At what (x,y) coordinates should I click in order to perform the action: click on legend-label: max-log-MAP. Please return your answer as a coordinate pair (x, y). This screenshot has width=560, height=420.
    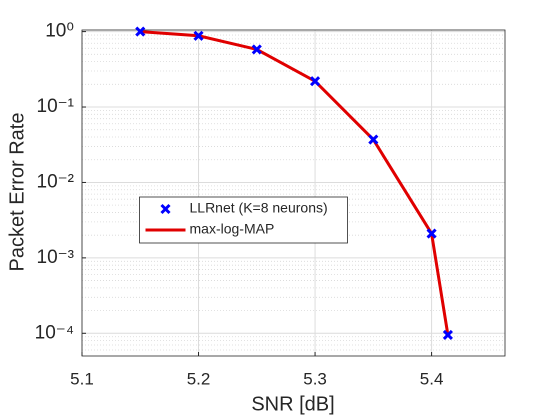
    Looking at the image, I should click on (232, 229).